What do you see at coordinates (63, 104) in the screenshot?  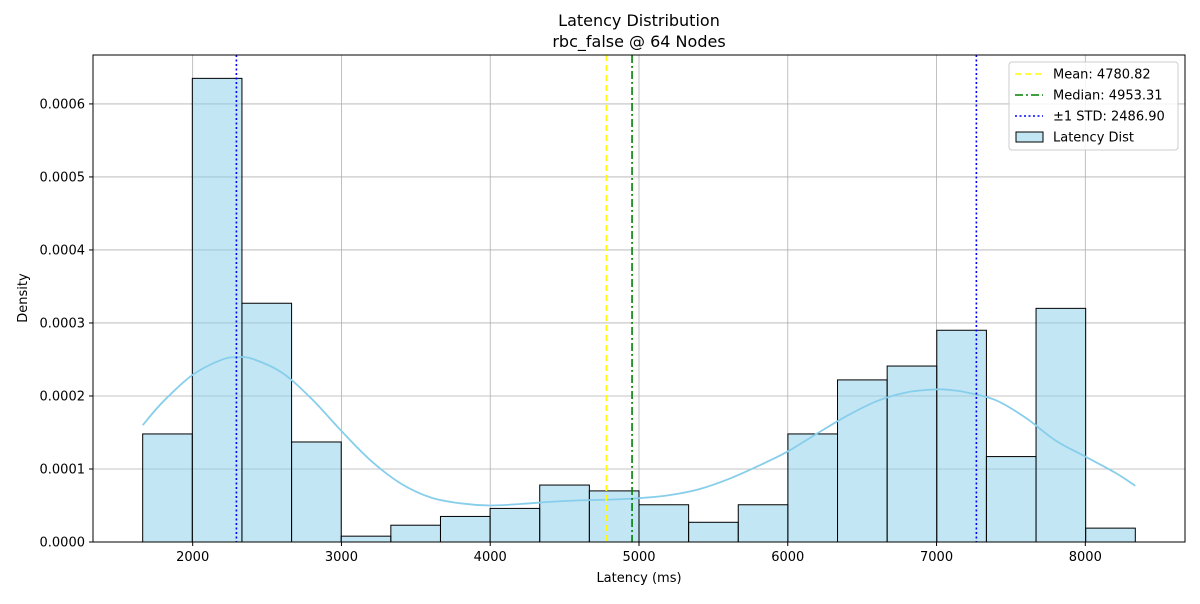 I see `y-tick-label: 0.0006` at bounding box center [63, 104].